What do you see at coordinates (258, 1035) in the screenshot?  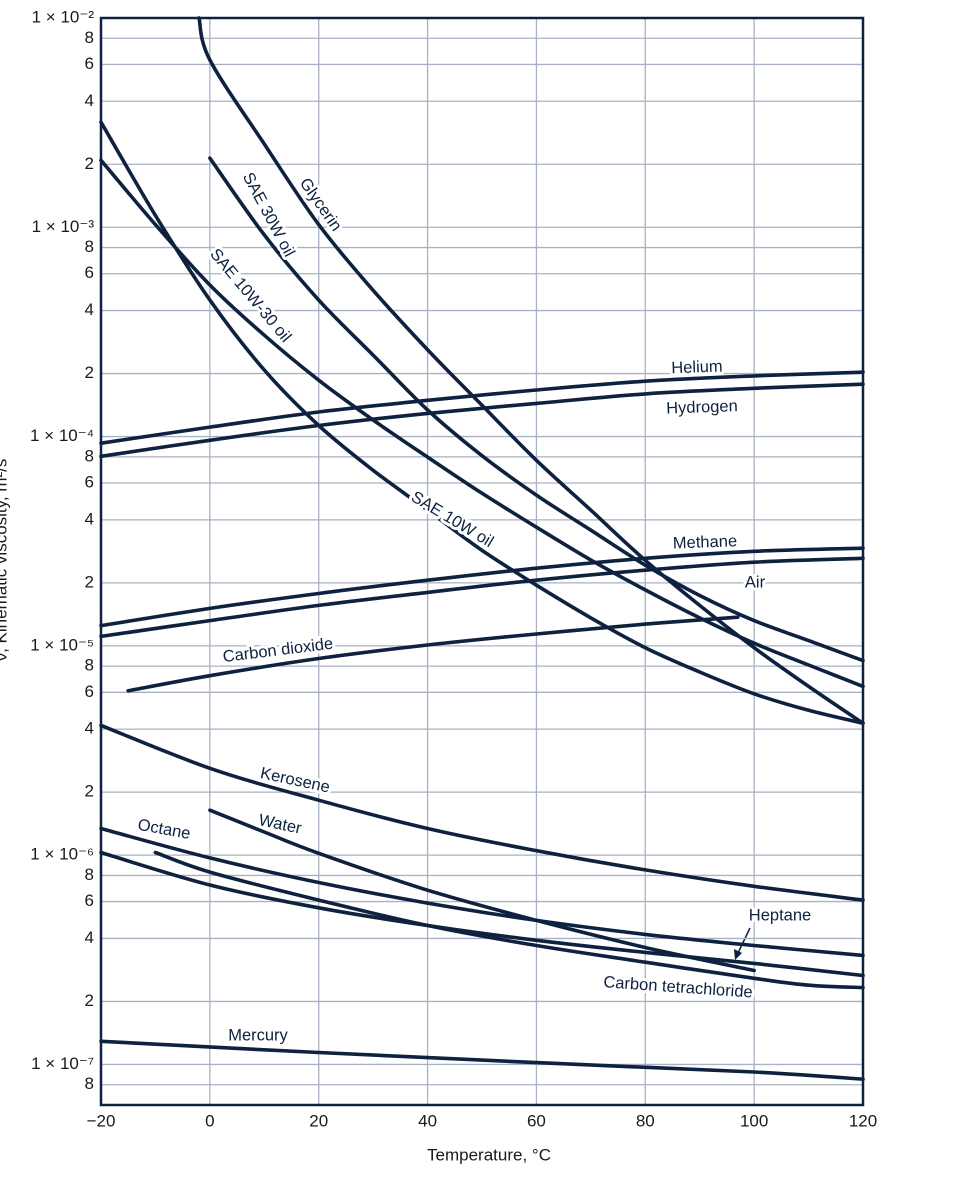 I see `curve-label: Mercury` at bounding box center [258, 1035].